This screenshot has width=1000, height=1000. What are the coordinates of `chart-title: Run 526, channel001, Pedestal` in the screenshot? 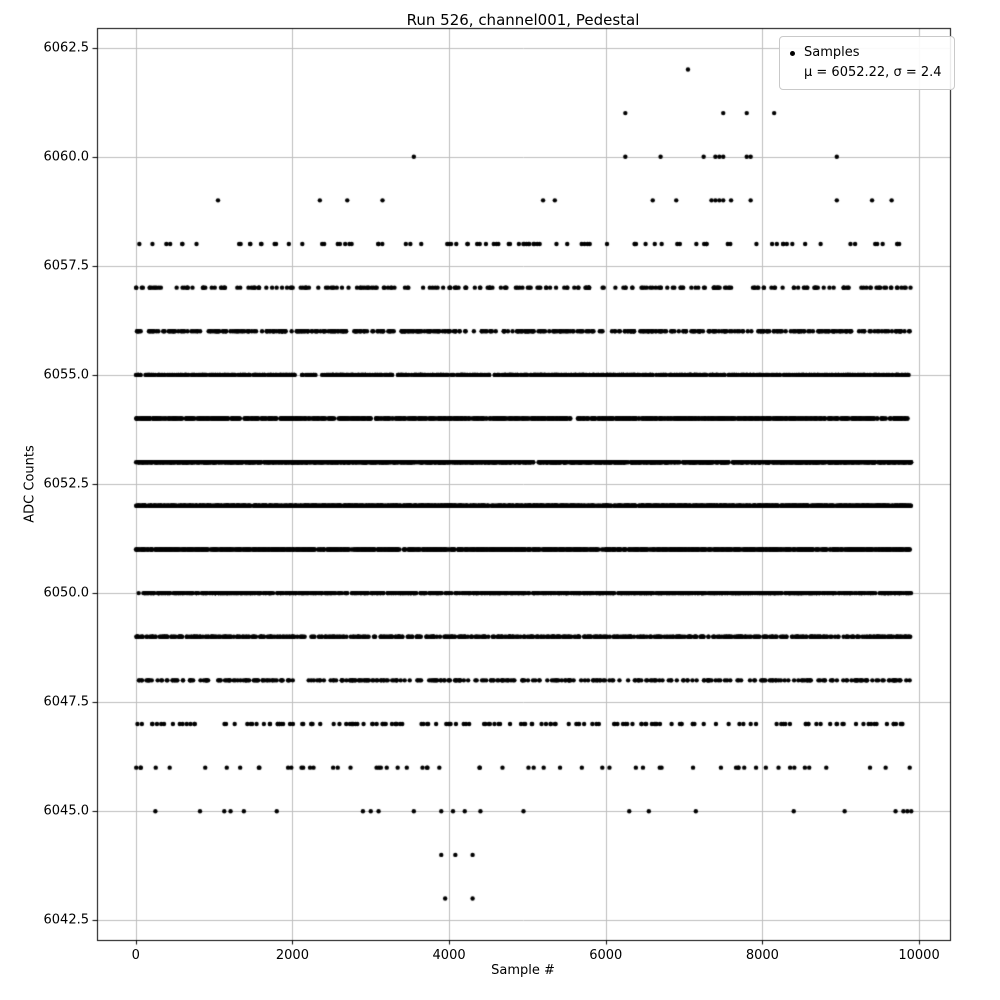 It's located at (523, 20).